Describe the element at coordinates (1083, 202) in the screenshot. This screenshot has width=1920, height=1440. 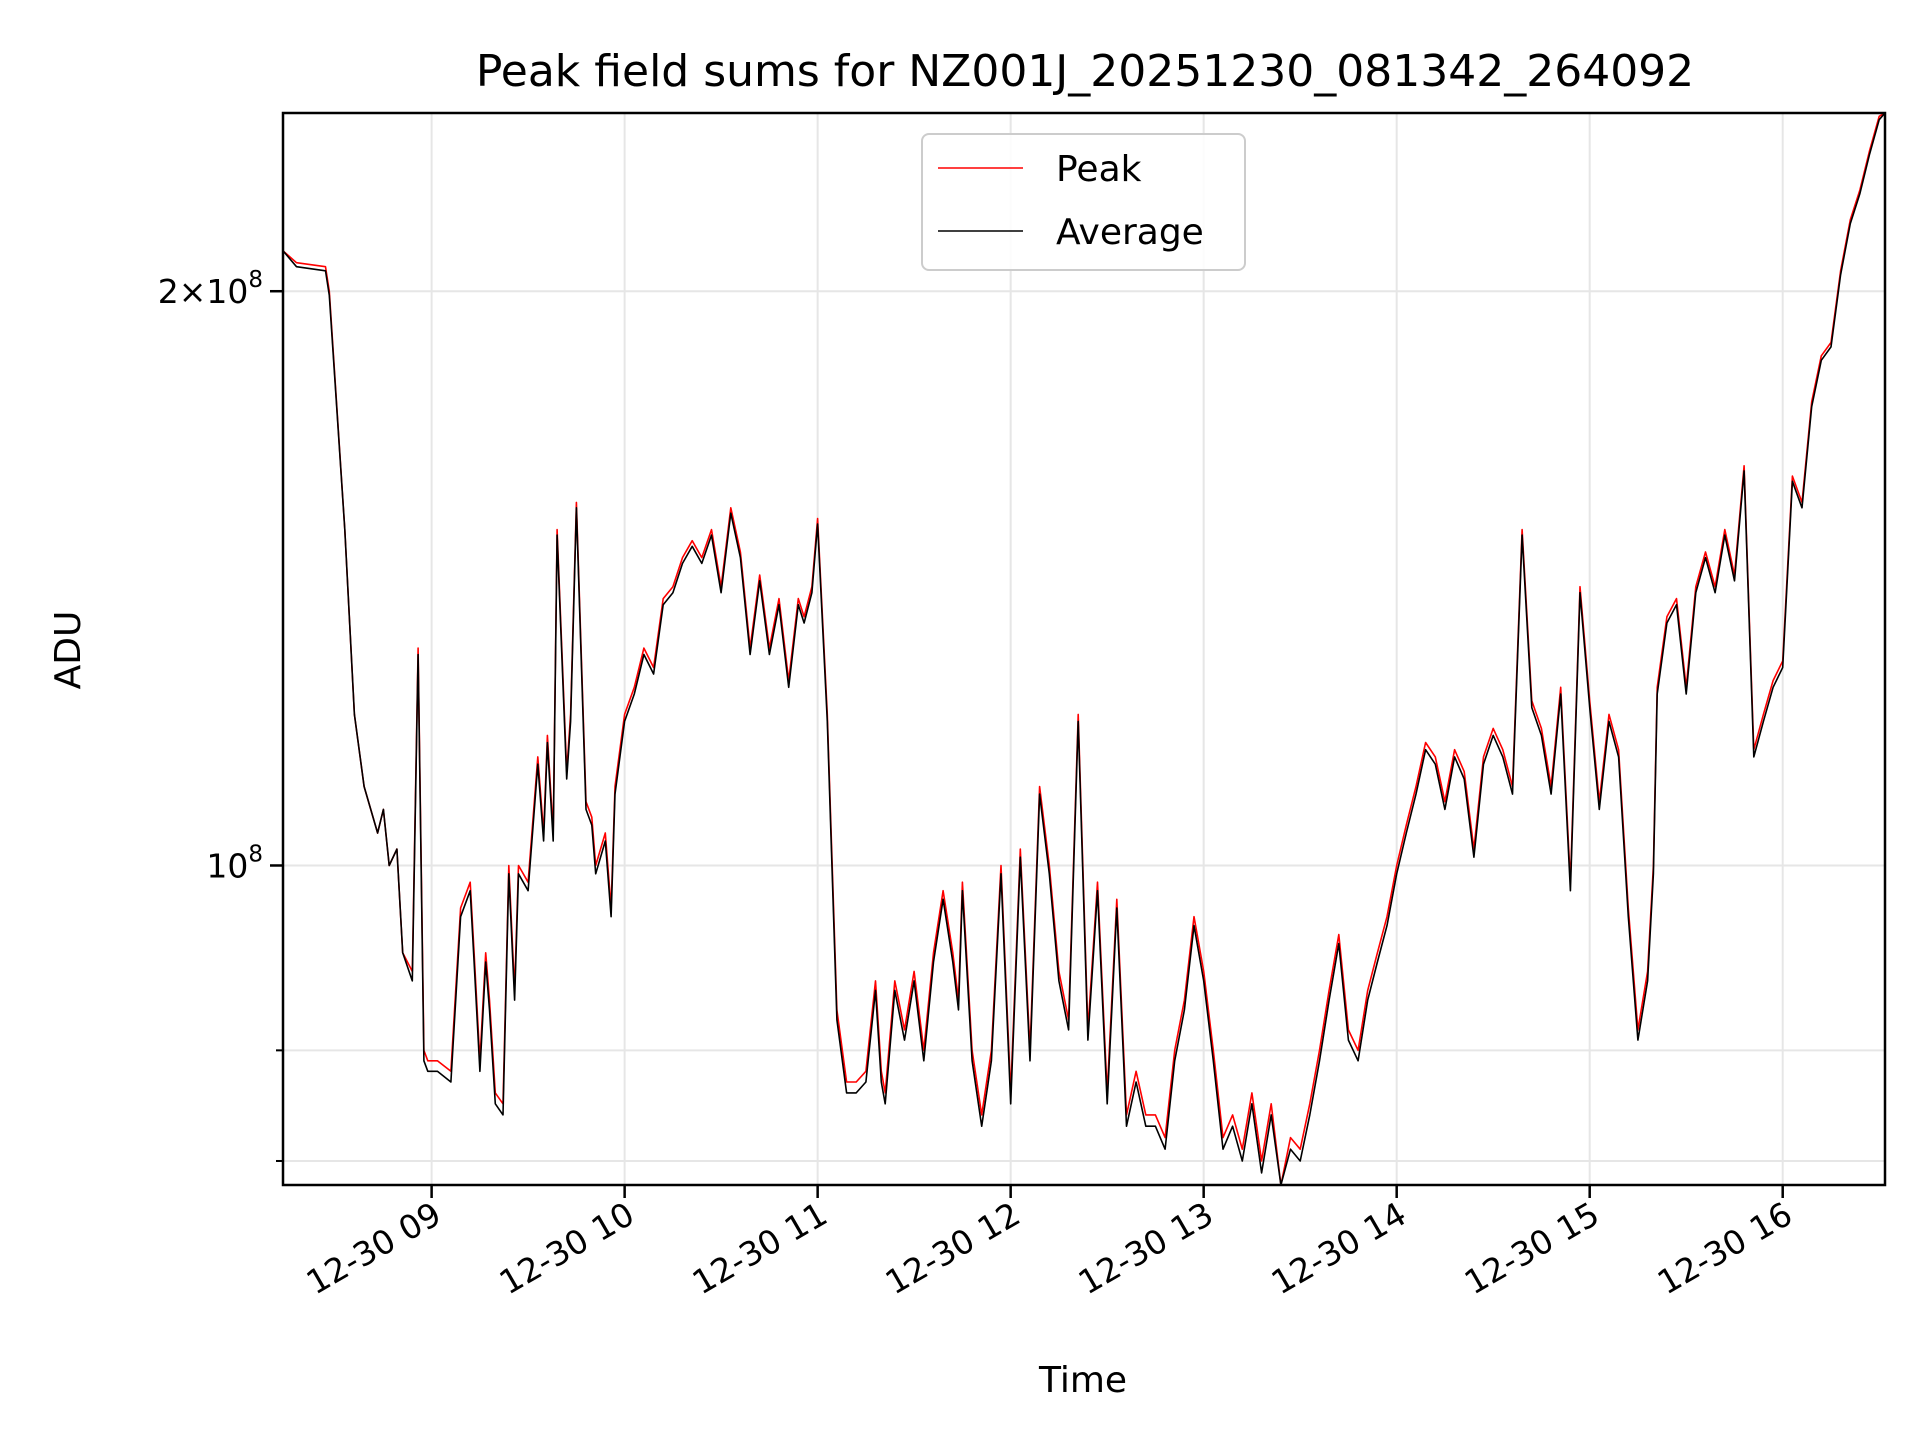
I see `legend: Peak Average` at that location.